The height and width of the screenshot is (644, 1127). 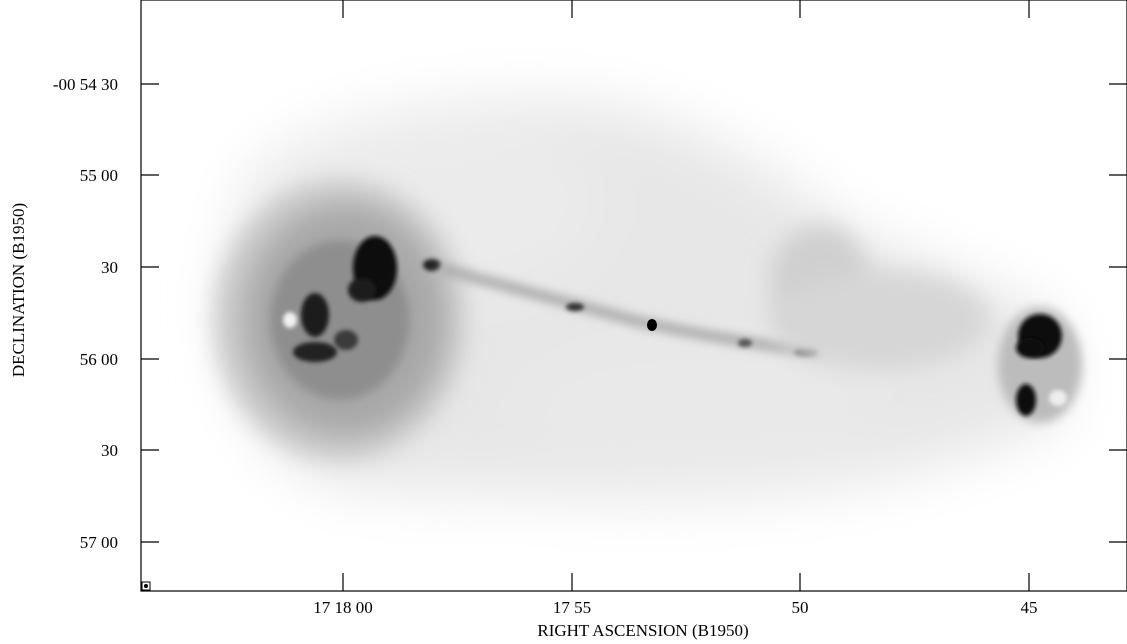 What do you see at coordinates (1029, 607) in the screenshot?
I see `x-tick-label: 45` at bounding box center [1029, 607].